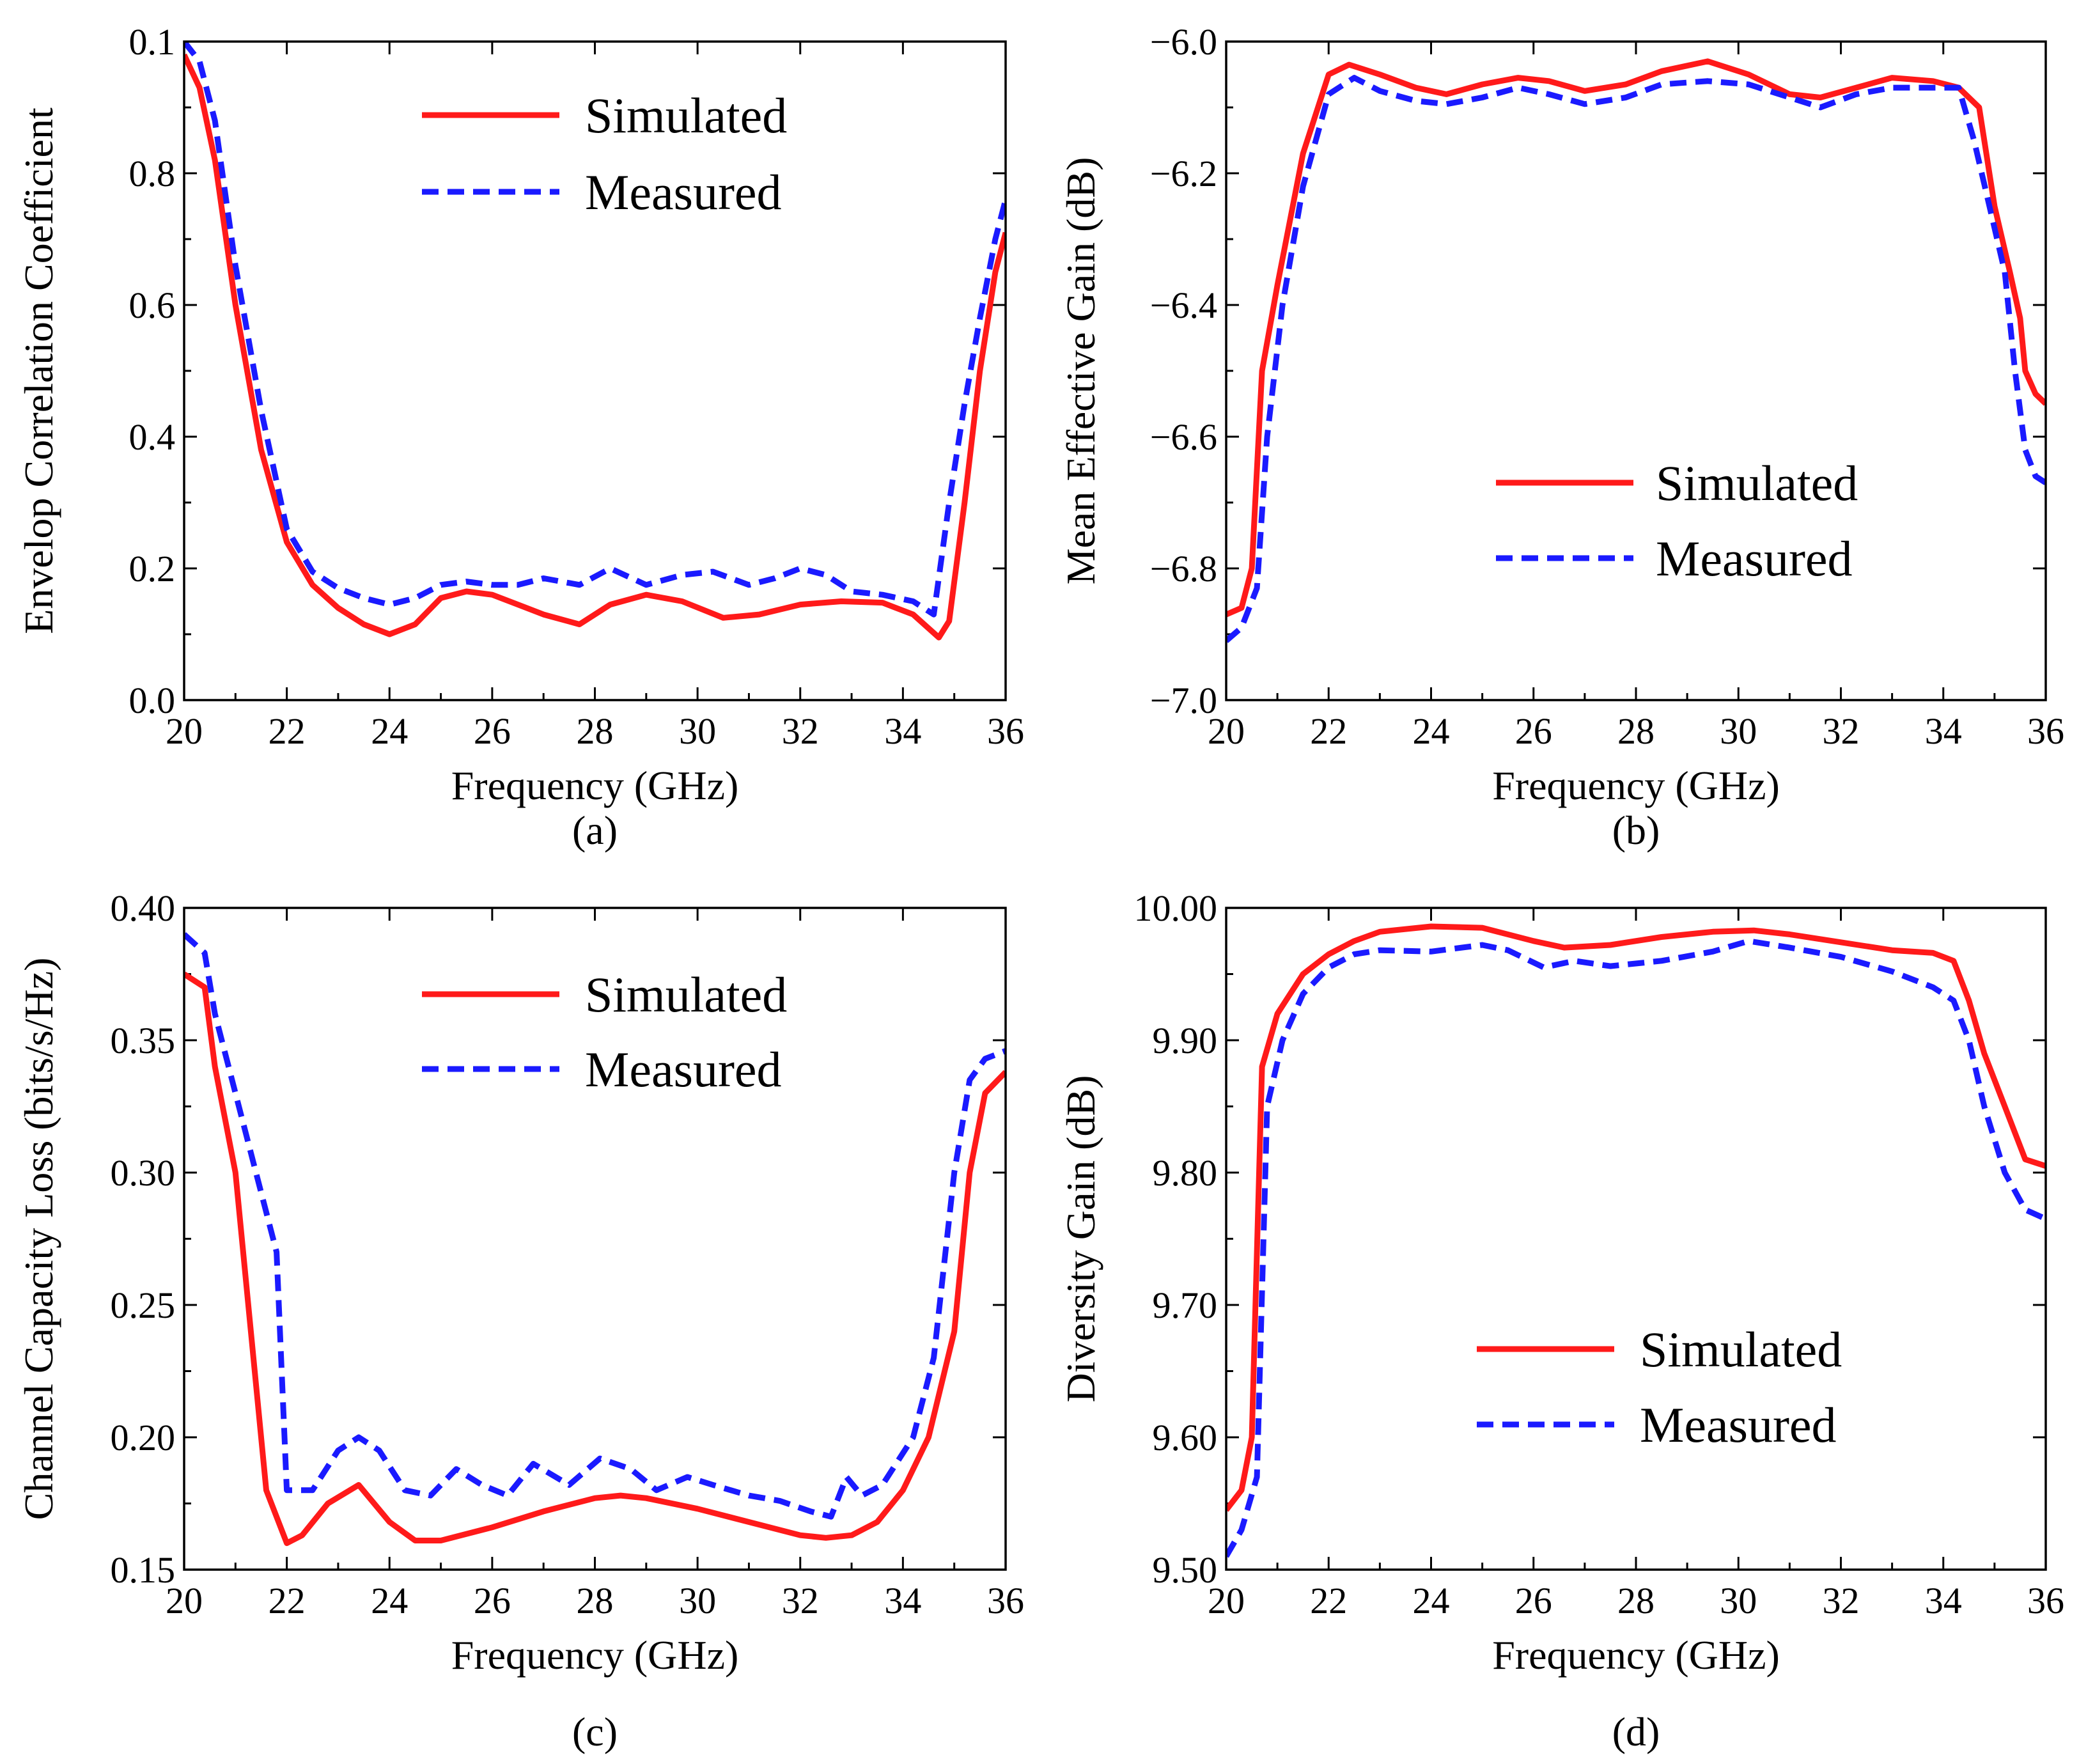 Image resolution: width=2079 pixels, height=1764 pixels. Describe the element at coordinates (152, 42) in the screenshot. I see `y-tick-label: 0.1` at that location.